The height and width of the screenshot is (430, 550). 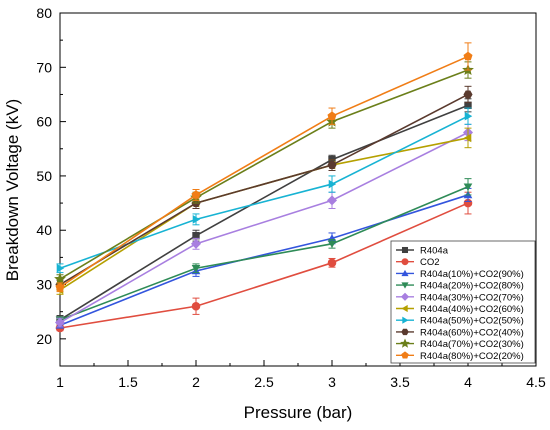 What do you see at coordinates (44, 122) in the screenshot?
I see `y-tick-label: 60` at bounding box center [44, 122].